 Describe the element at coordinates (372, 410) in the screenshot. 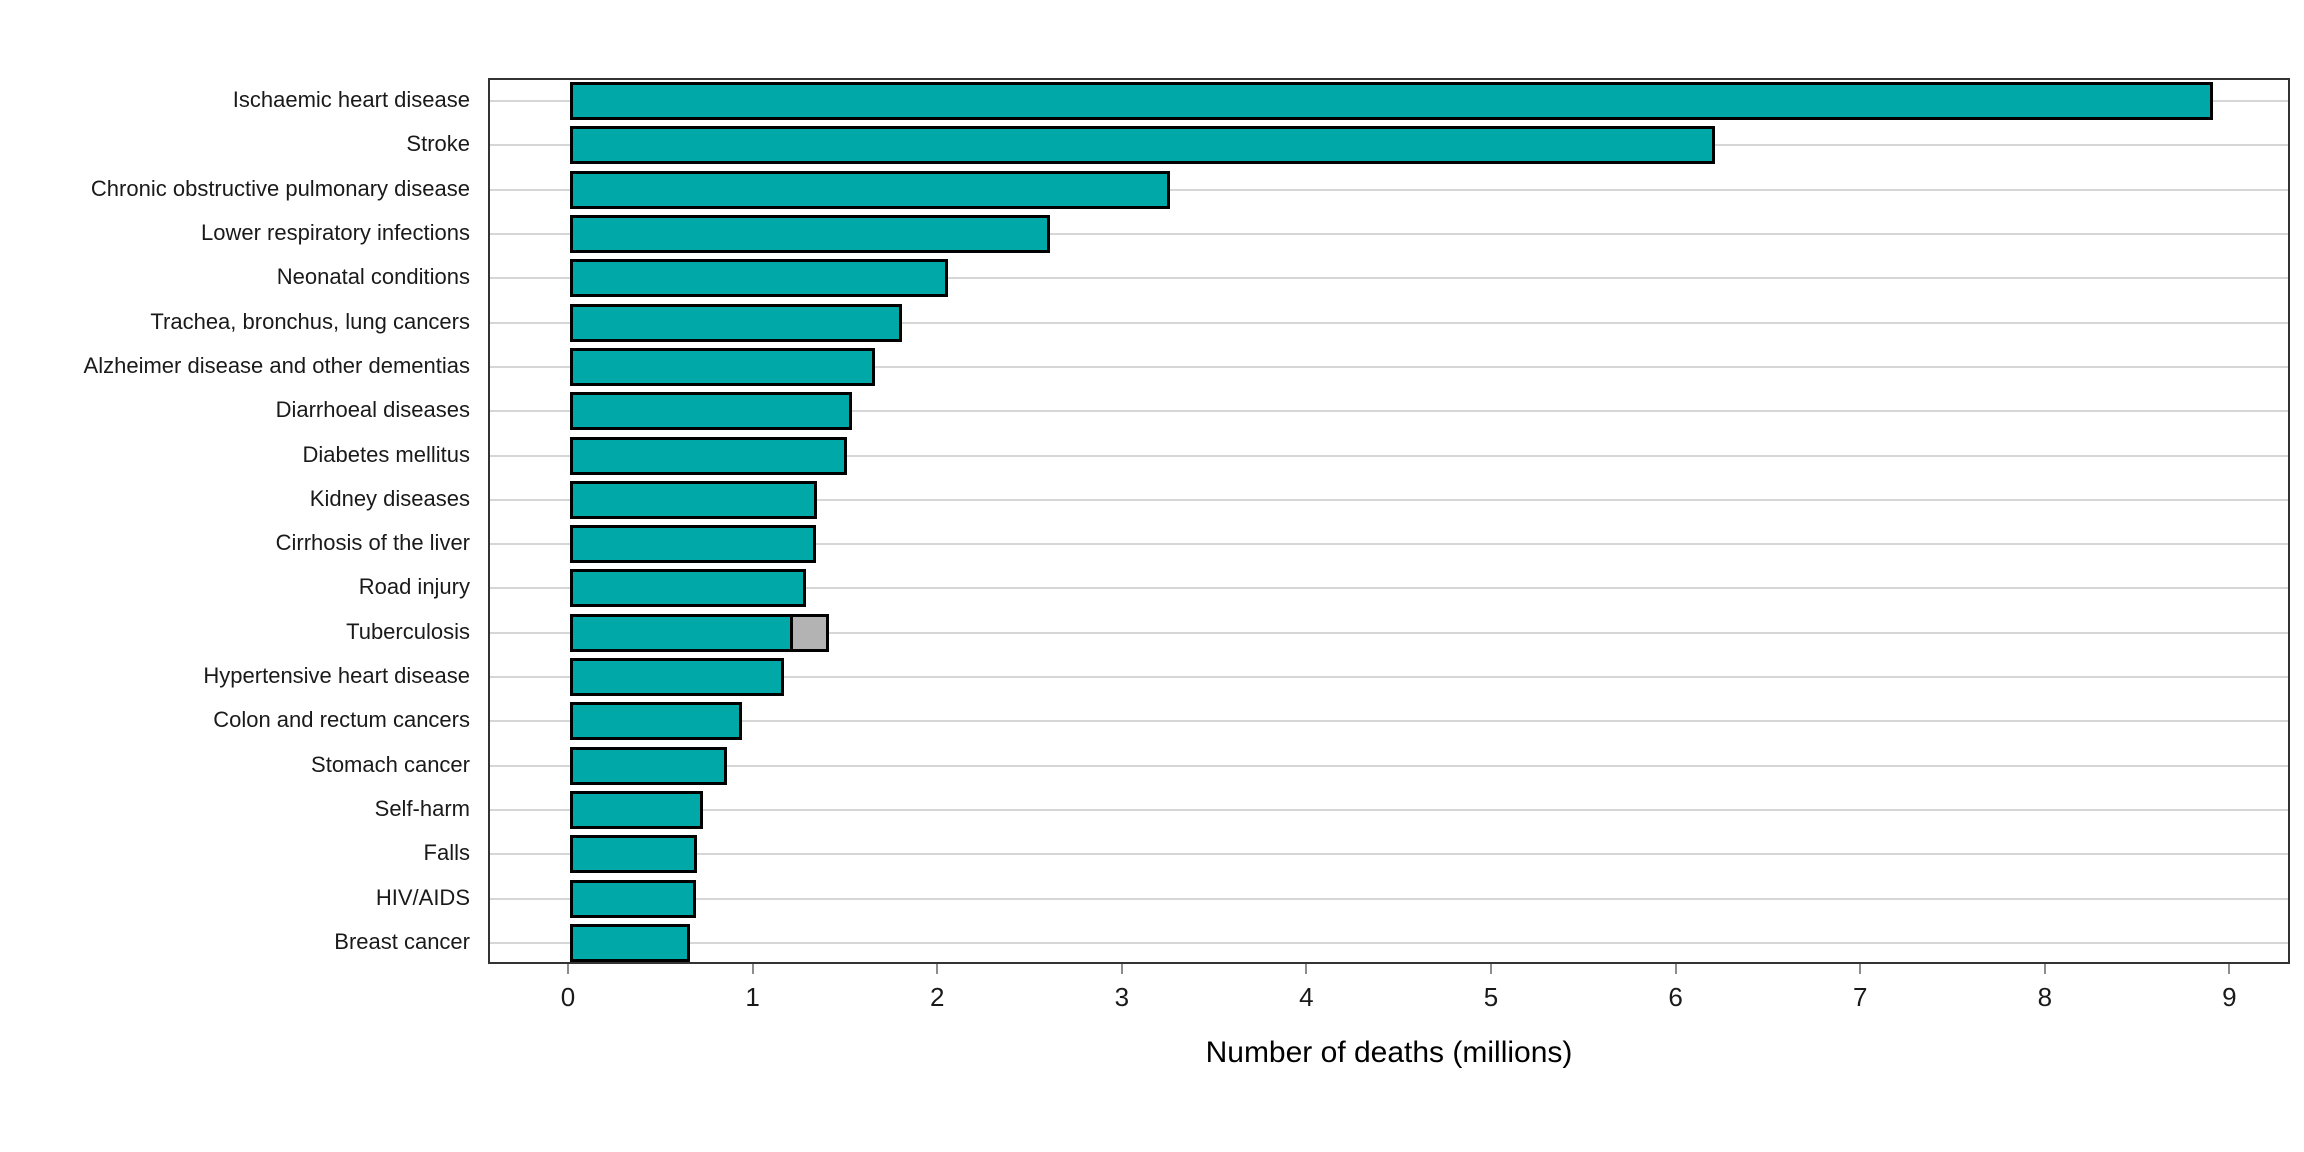

I see `category-label: Diarrhoeal diseases` at that location.